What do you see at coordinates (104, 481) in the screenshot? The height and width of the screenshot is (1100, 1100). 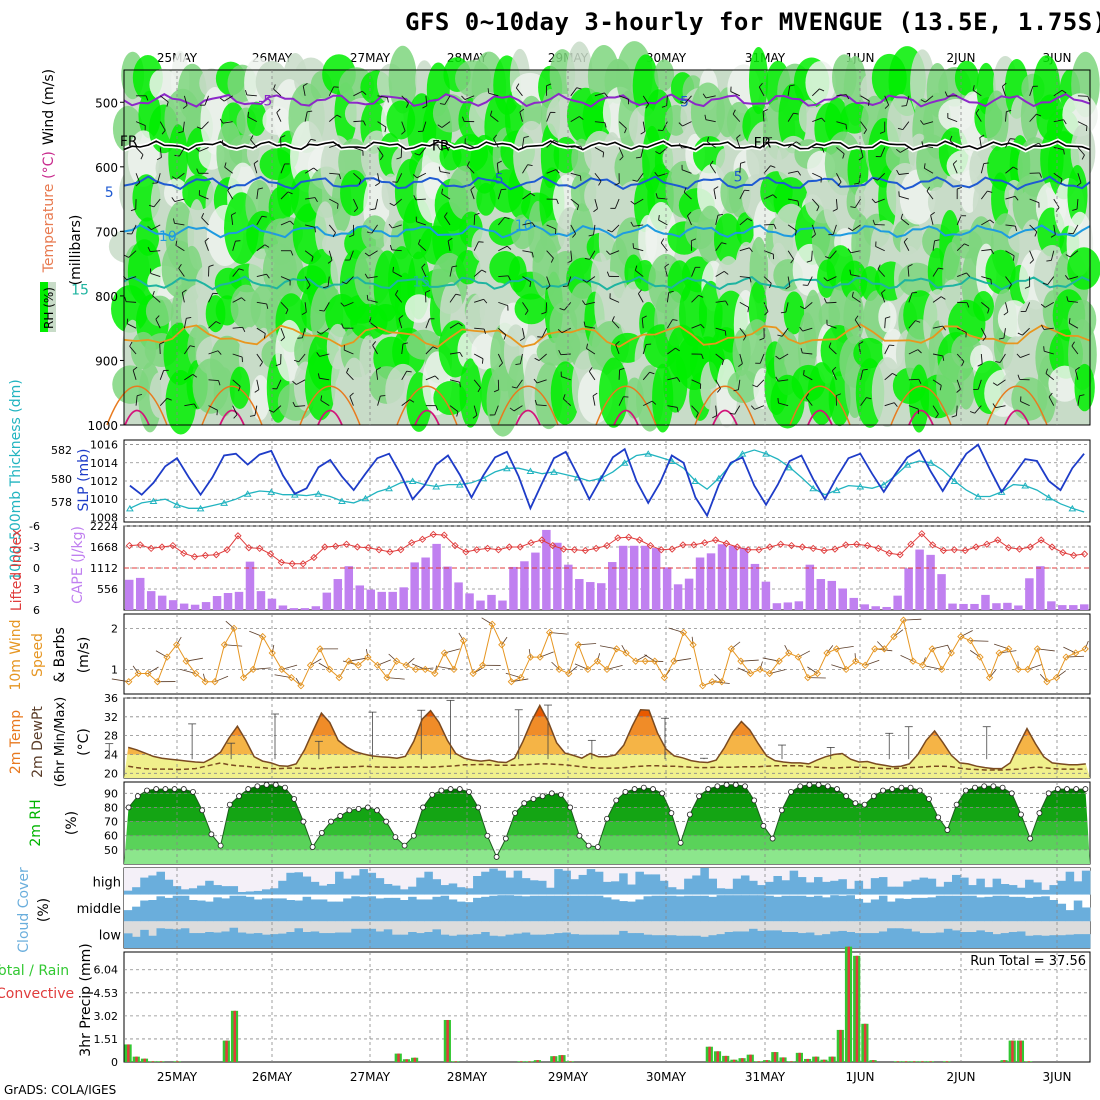 I see `slp-tick-label: 1012` at bounding box center [104, 481].